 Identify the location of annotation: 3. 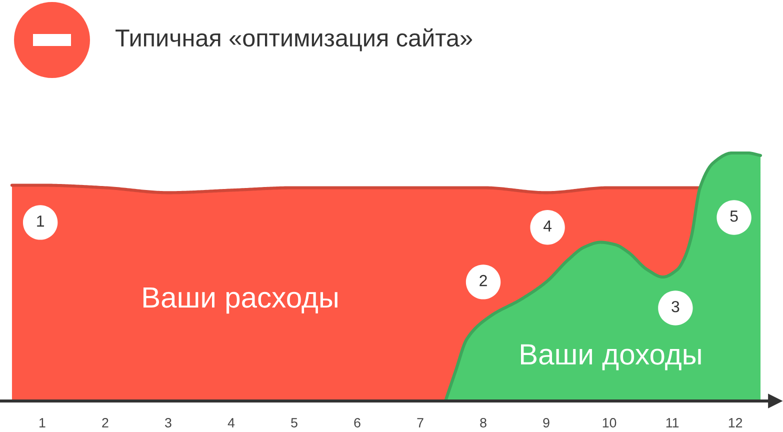
(676, 306).